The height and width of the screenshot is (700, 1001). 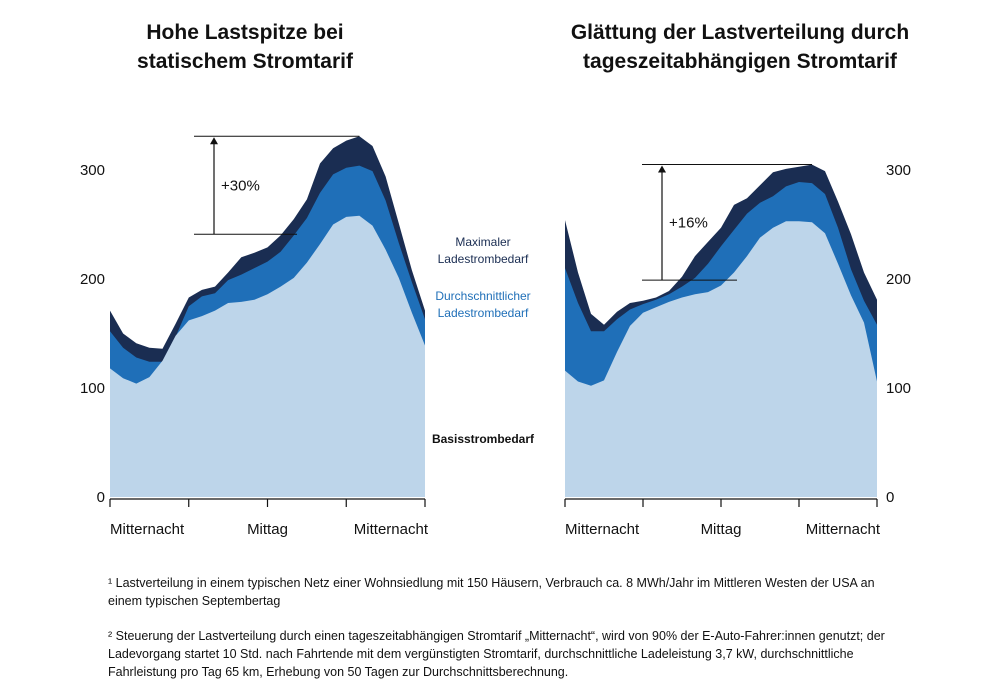 What do you see at coordinates (240, 185) in the screenshot?
I see `peak-increase-label: +30%` at bounding box center [240, 185].